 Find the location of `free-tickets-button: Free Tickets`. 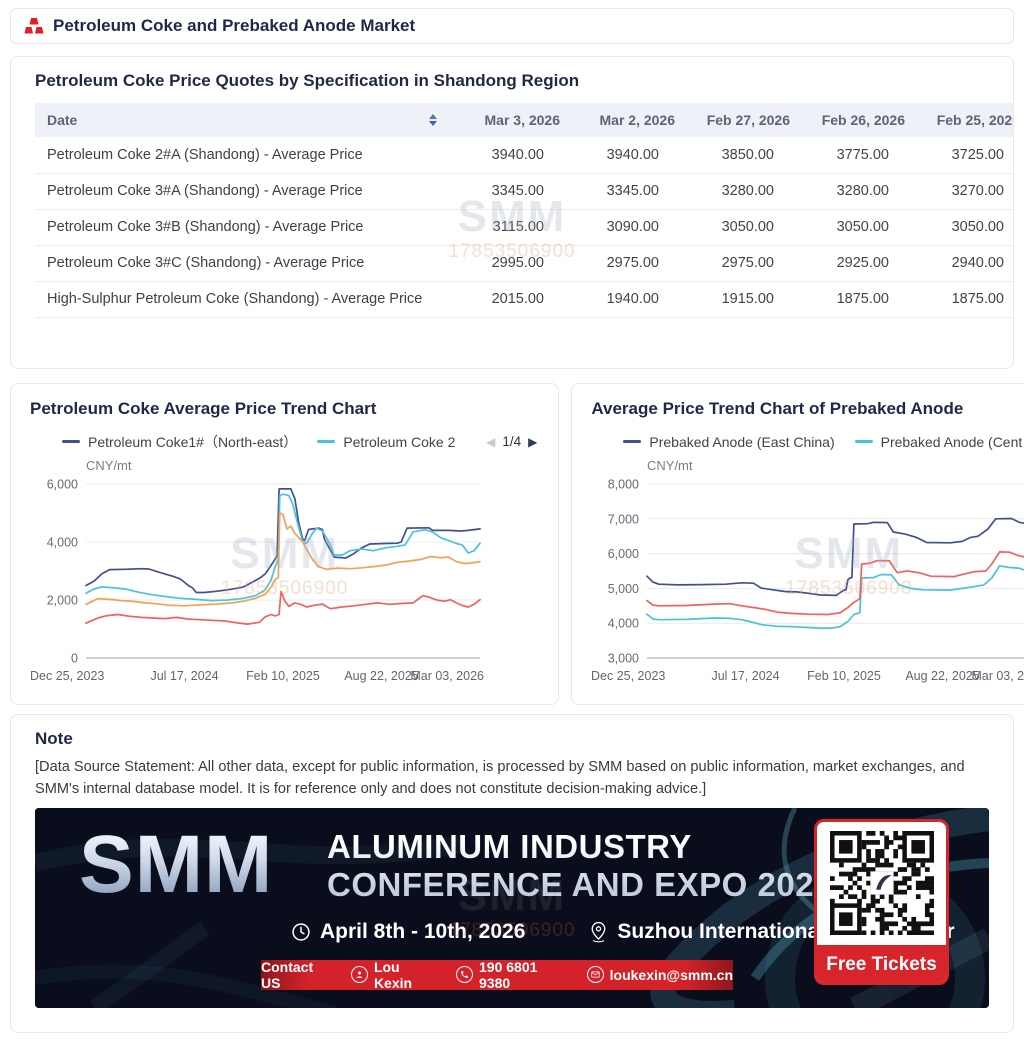

free-tickets-button: Free Tickets is located at coordinates (881, 963).